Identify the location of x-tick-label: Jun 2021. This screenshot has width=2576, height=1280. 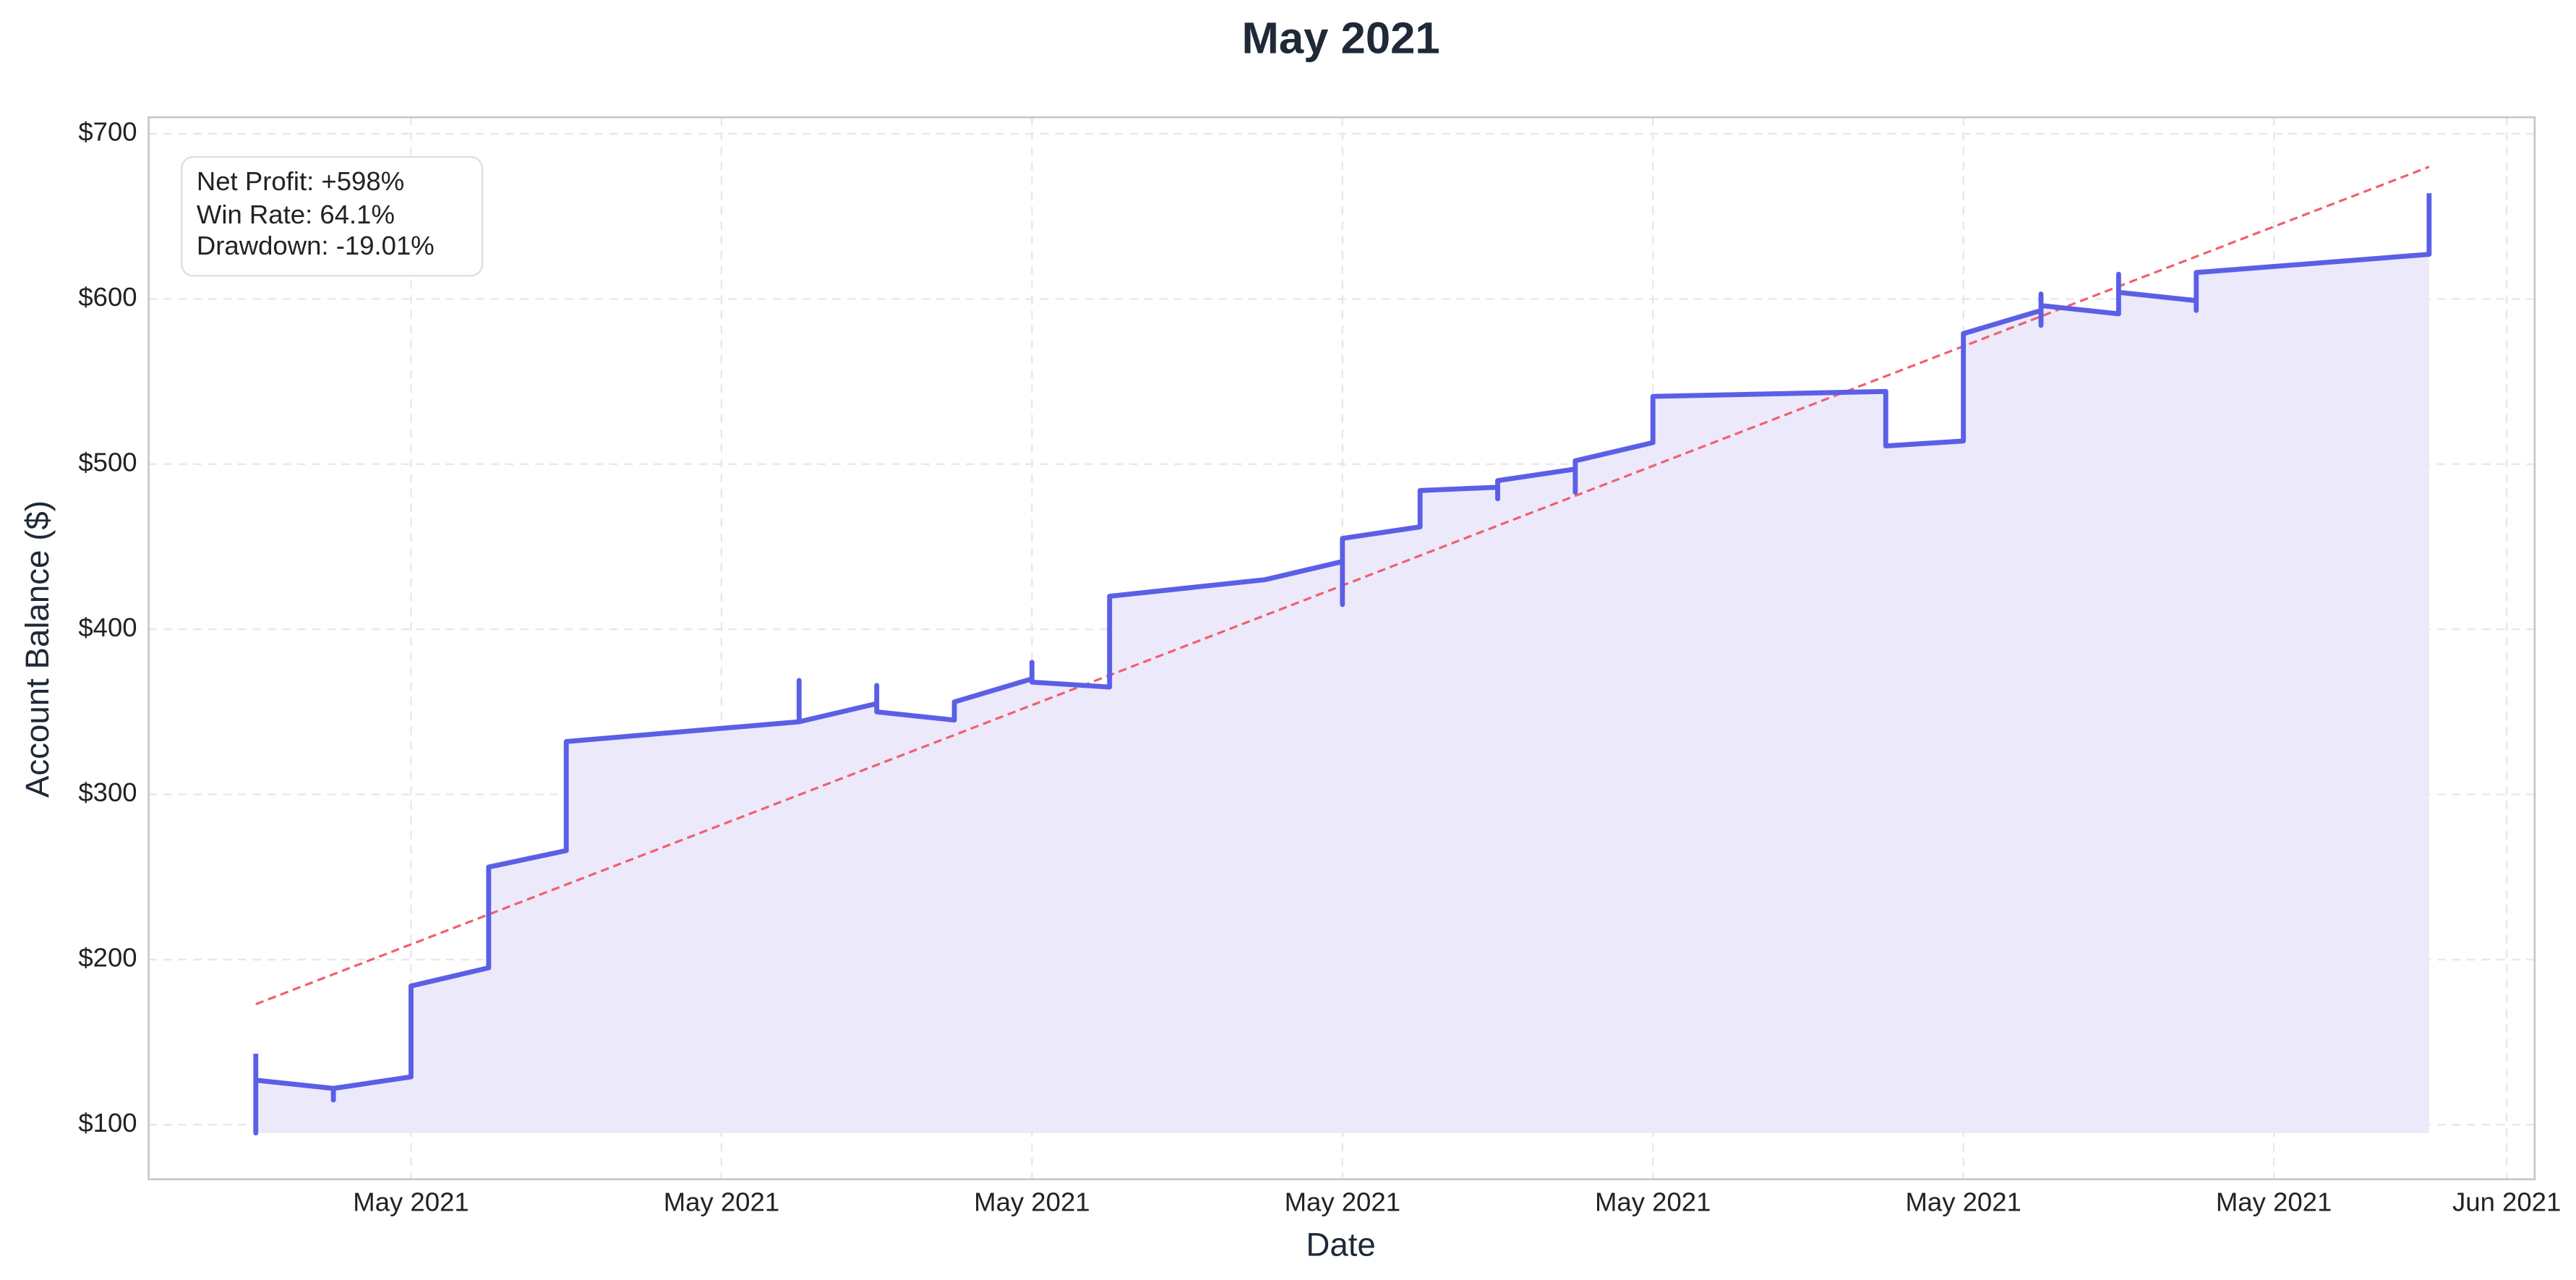
(2506, 1202).